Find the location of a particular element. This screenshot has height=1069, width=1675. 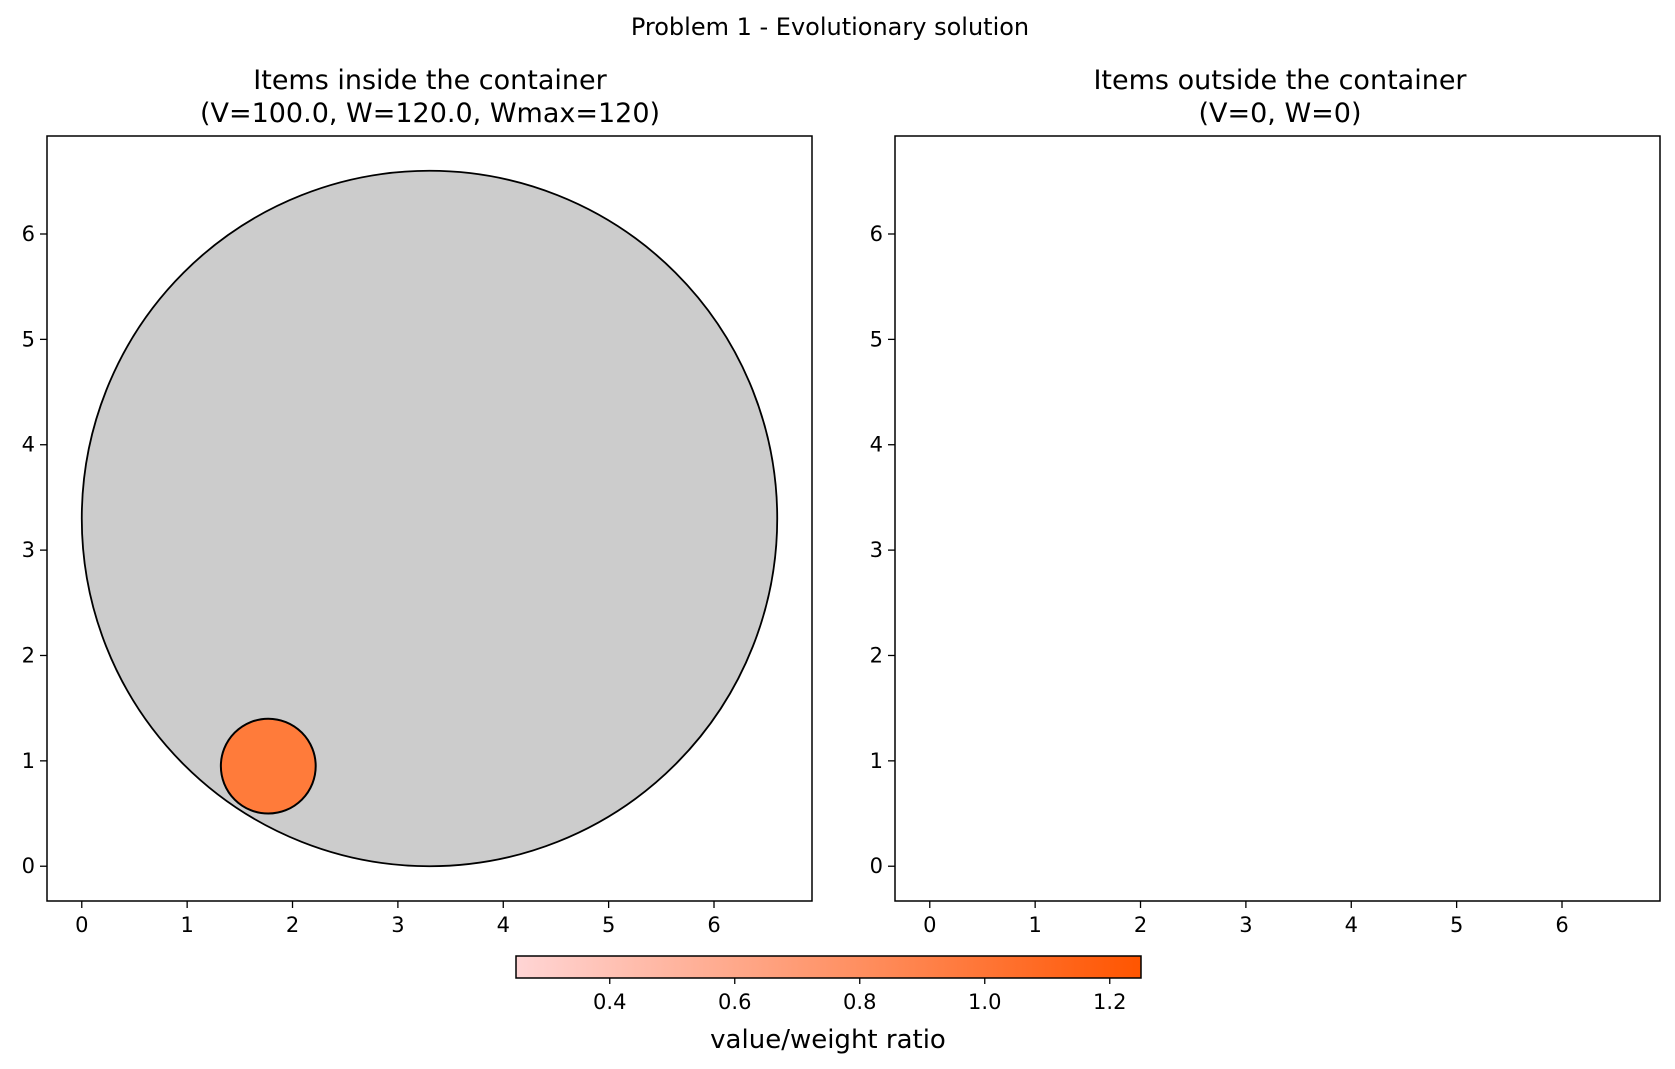

panel-inside-title-line2: (V=100.0, W=120.0, Wmax=120) is located at coordinates (430, 113).